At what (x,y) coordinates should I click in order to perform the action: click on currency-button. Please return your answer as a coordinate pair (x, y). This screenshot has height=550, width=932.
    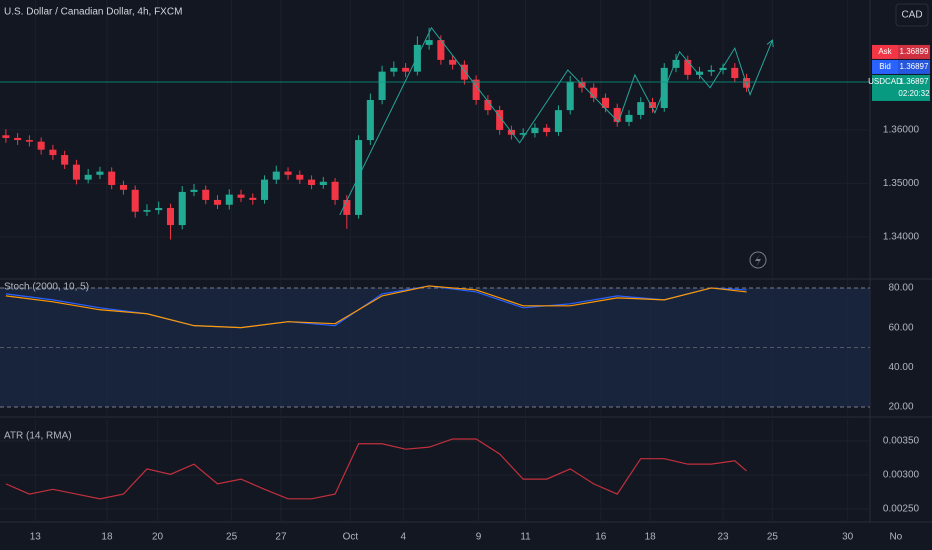
    Looking at the image, I should click on (912, 15).